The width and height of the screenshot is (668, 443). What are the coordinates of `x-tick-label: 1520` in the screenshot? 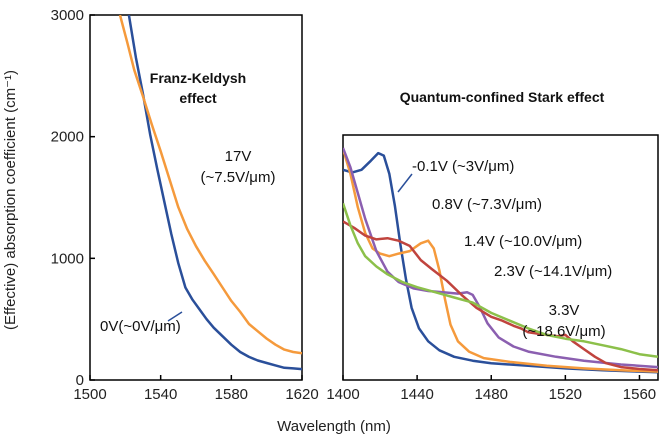 It's located at (565, 394).